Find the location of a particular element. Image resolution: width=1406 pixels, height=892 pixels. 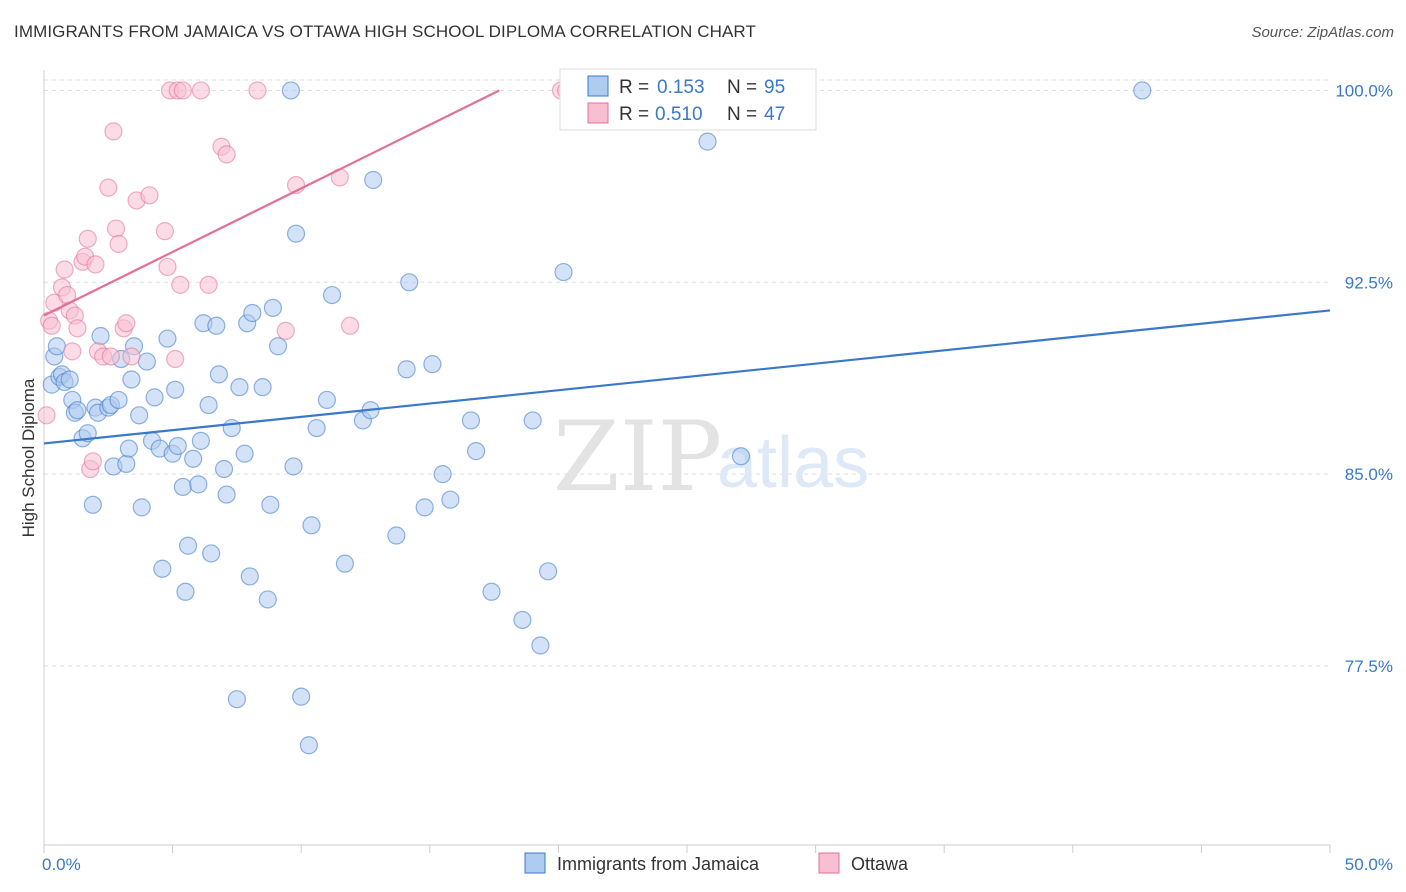

source-credit: Source: ZipAtlas.com is located at coordinates (1322, 32).